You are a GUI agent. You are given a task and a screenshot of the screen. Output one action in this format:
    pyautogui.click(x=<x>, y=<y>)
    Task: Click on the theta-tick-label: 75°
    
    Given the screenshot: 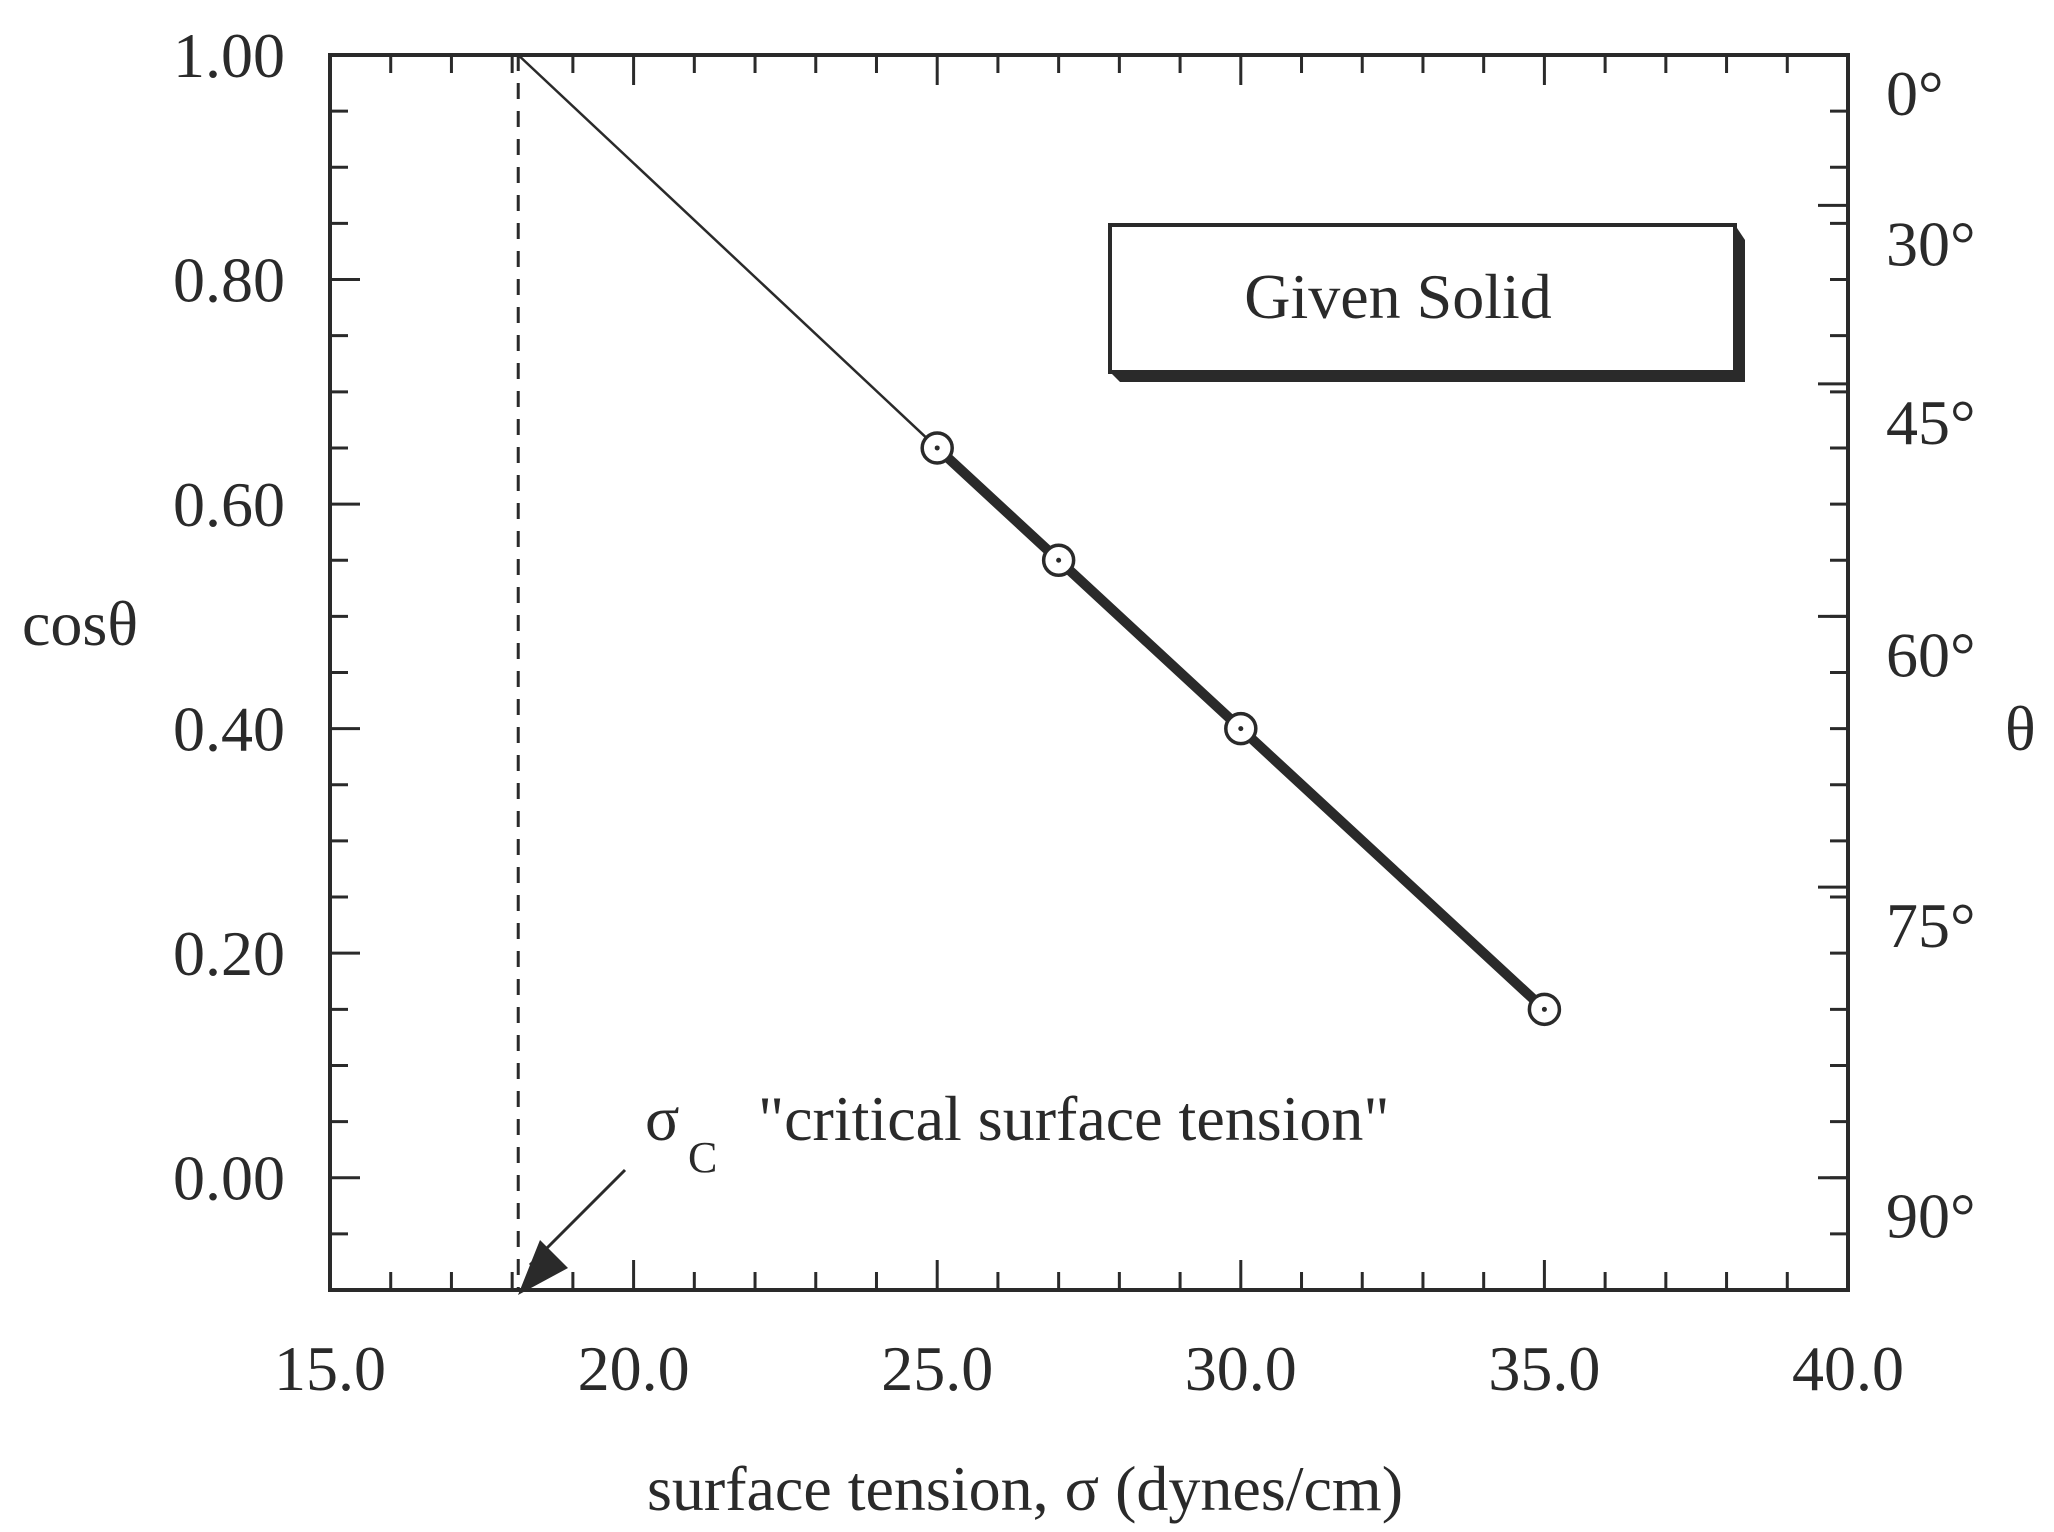 What is the action you would take?
    pyautogui.click(x=1931, y=925)
    